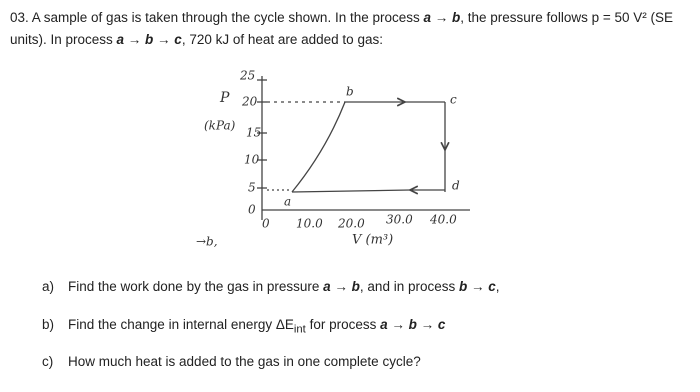 The height and width of the screenshot is (392, 700). I want to click on text: for process, so click(343, 324).